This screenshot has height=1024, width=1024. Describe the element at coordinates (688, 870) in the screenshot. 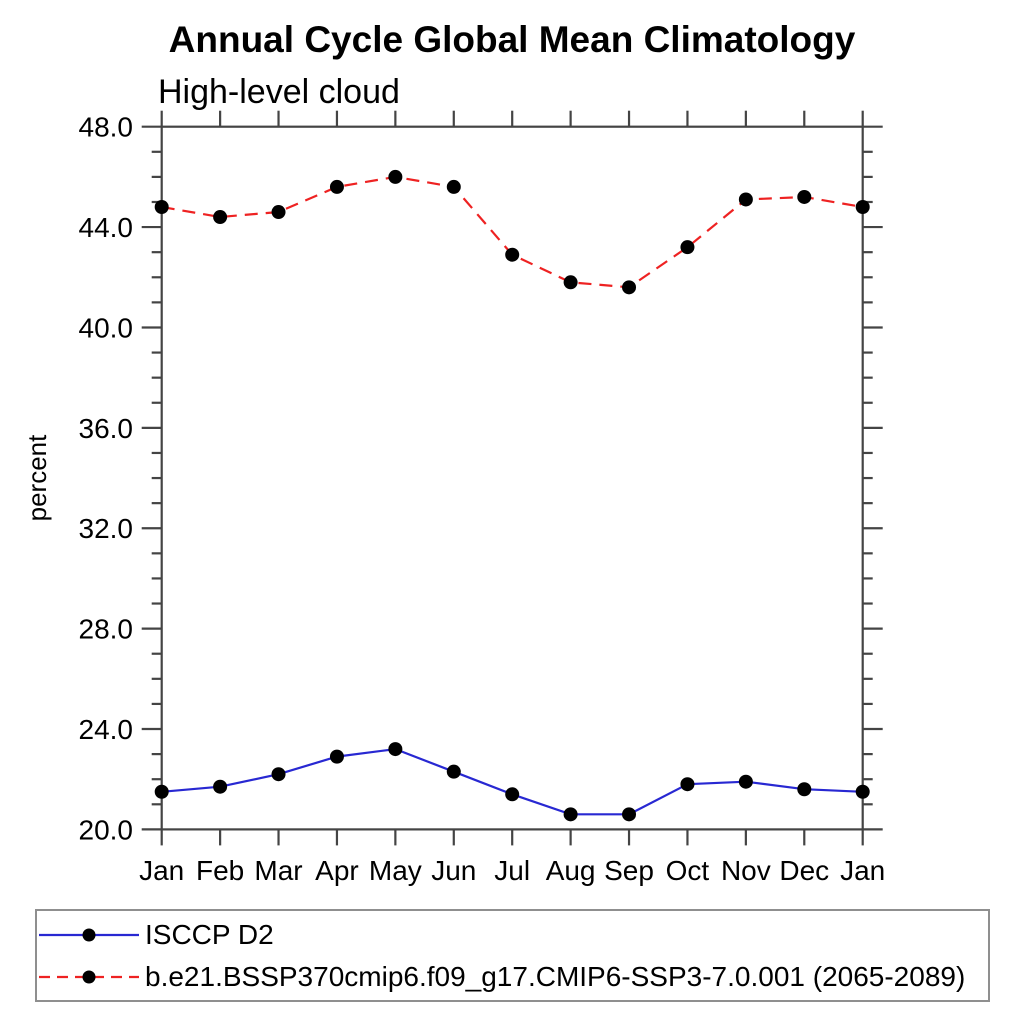

I see `x-tick-label: Oct` at that location.